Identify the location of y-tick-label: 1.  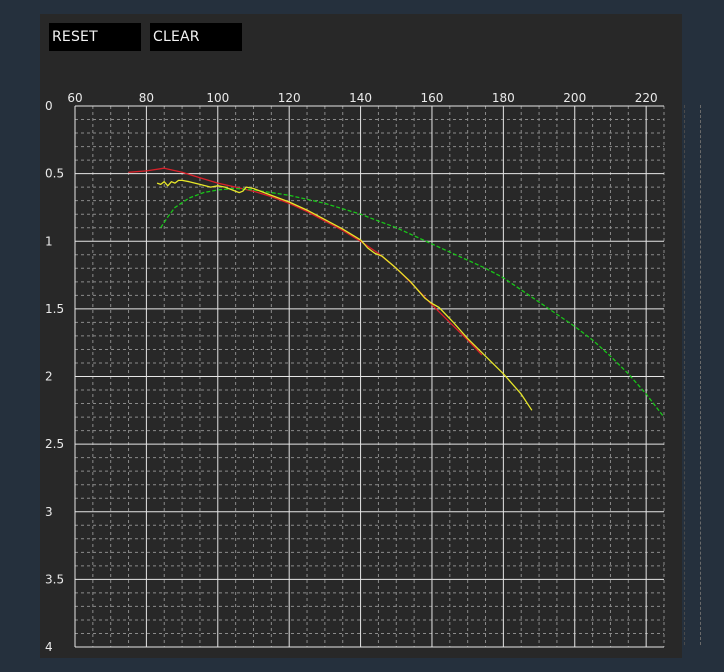
(49, 241).